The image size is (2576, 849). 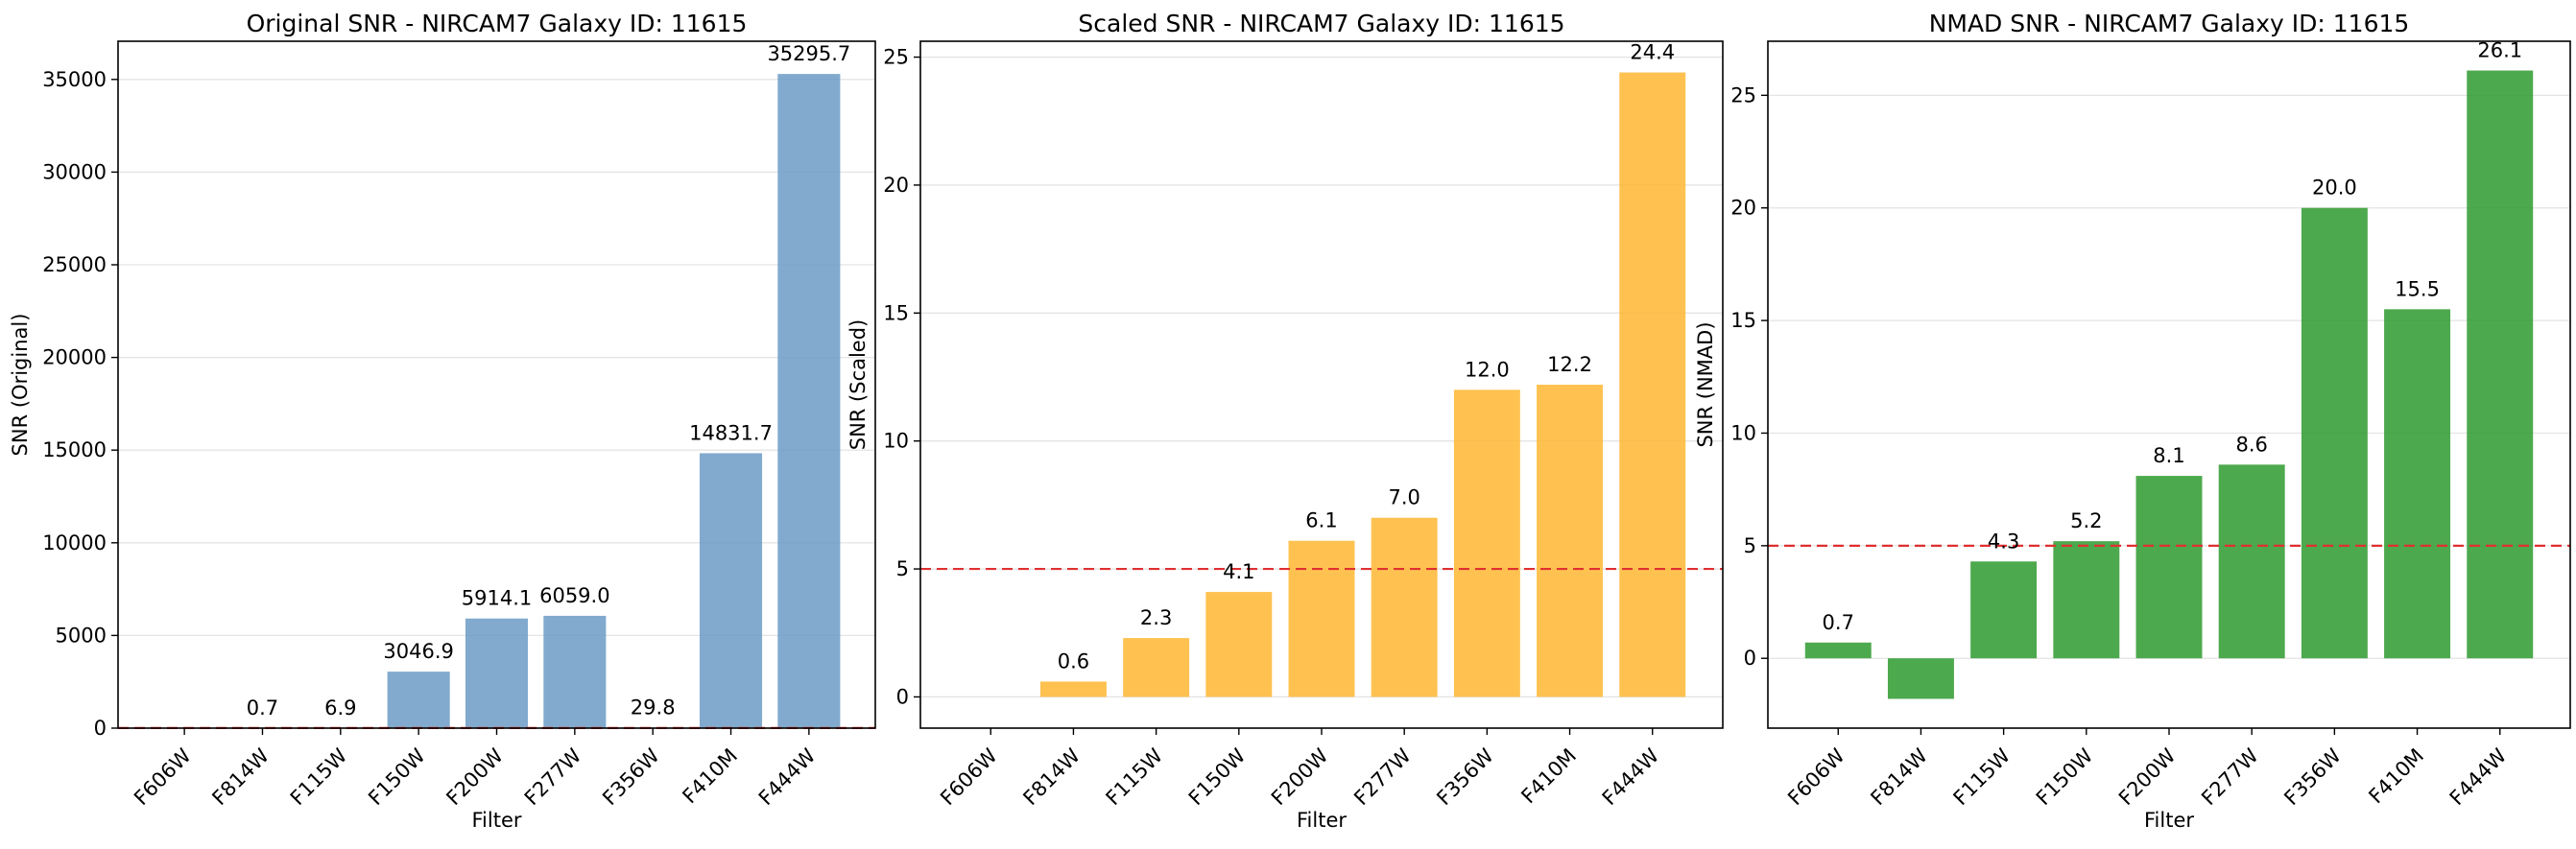 What do you see at coordinates (1156, 617) in the screenshot?
I see `data-label-F115W: 2.3` at bounding box center [1156, 617].